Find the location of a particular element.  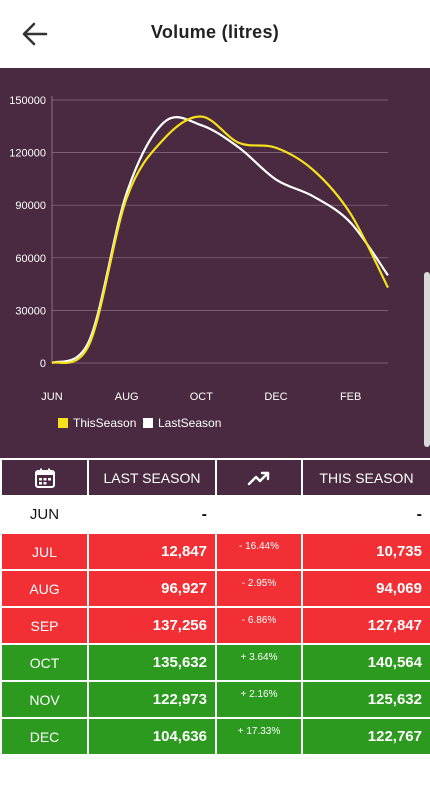

y-tick-label: 60000 is located at coordinates (30, 259).